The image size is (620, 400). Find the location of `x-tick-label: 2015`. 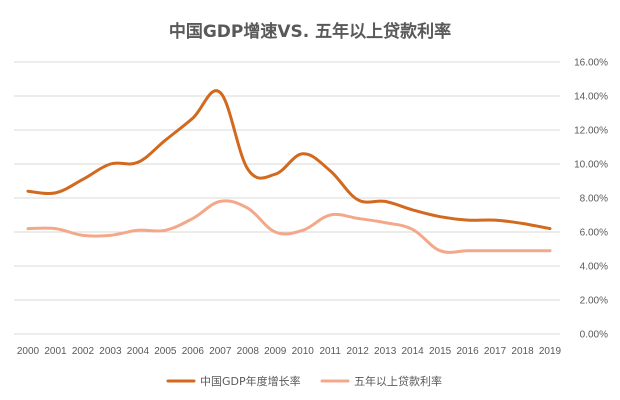

x-tick-label: 2015 is located at coordinates (440, 351).